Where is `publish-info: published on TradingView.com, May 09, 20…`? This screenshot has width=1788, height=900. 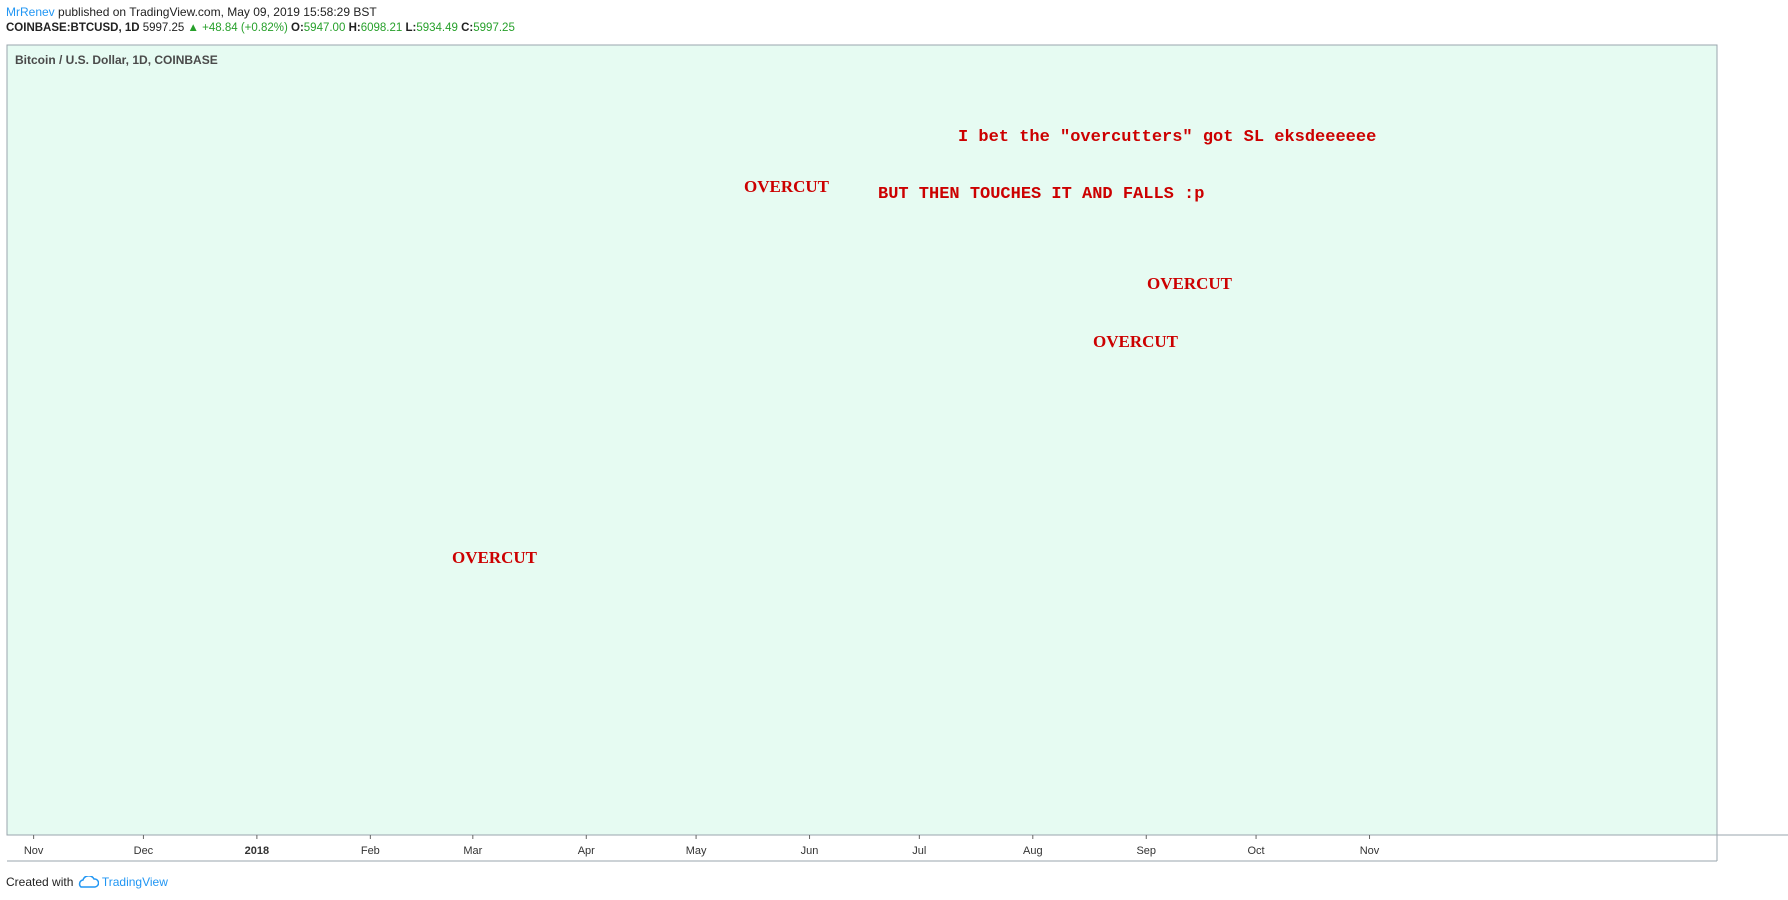
publish-info: published on TradingView.com, May 09, 20… is located at coordinates (217, 12).